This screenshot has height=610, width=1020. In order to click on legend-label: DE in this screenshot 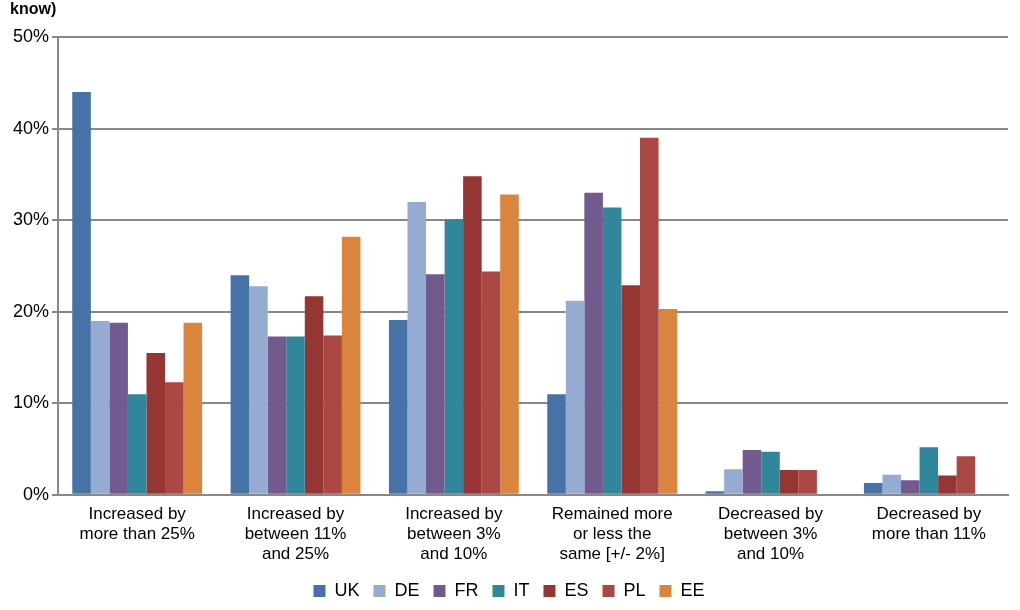, I will do `click(407, 589)`.